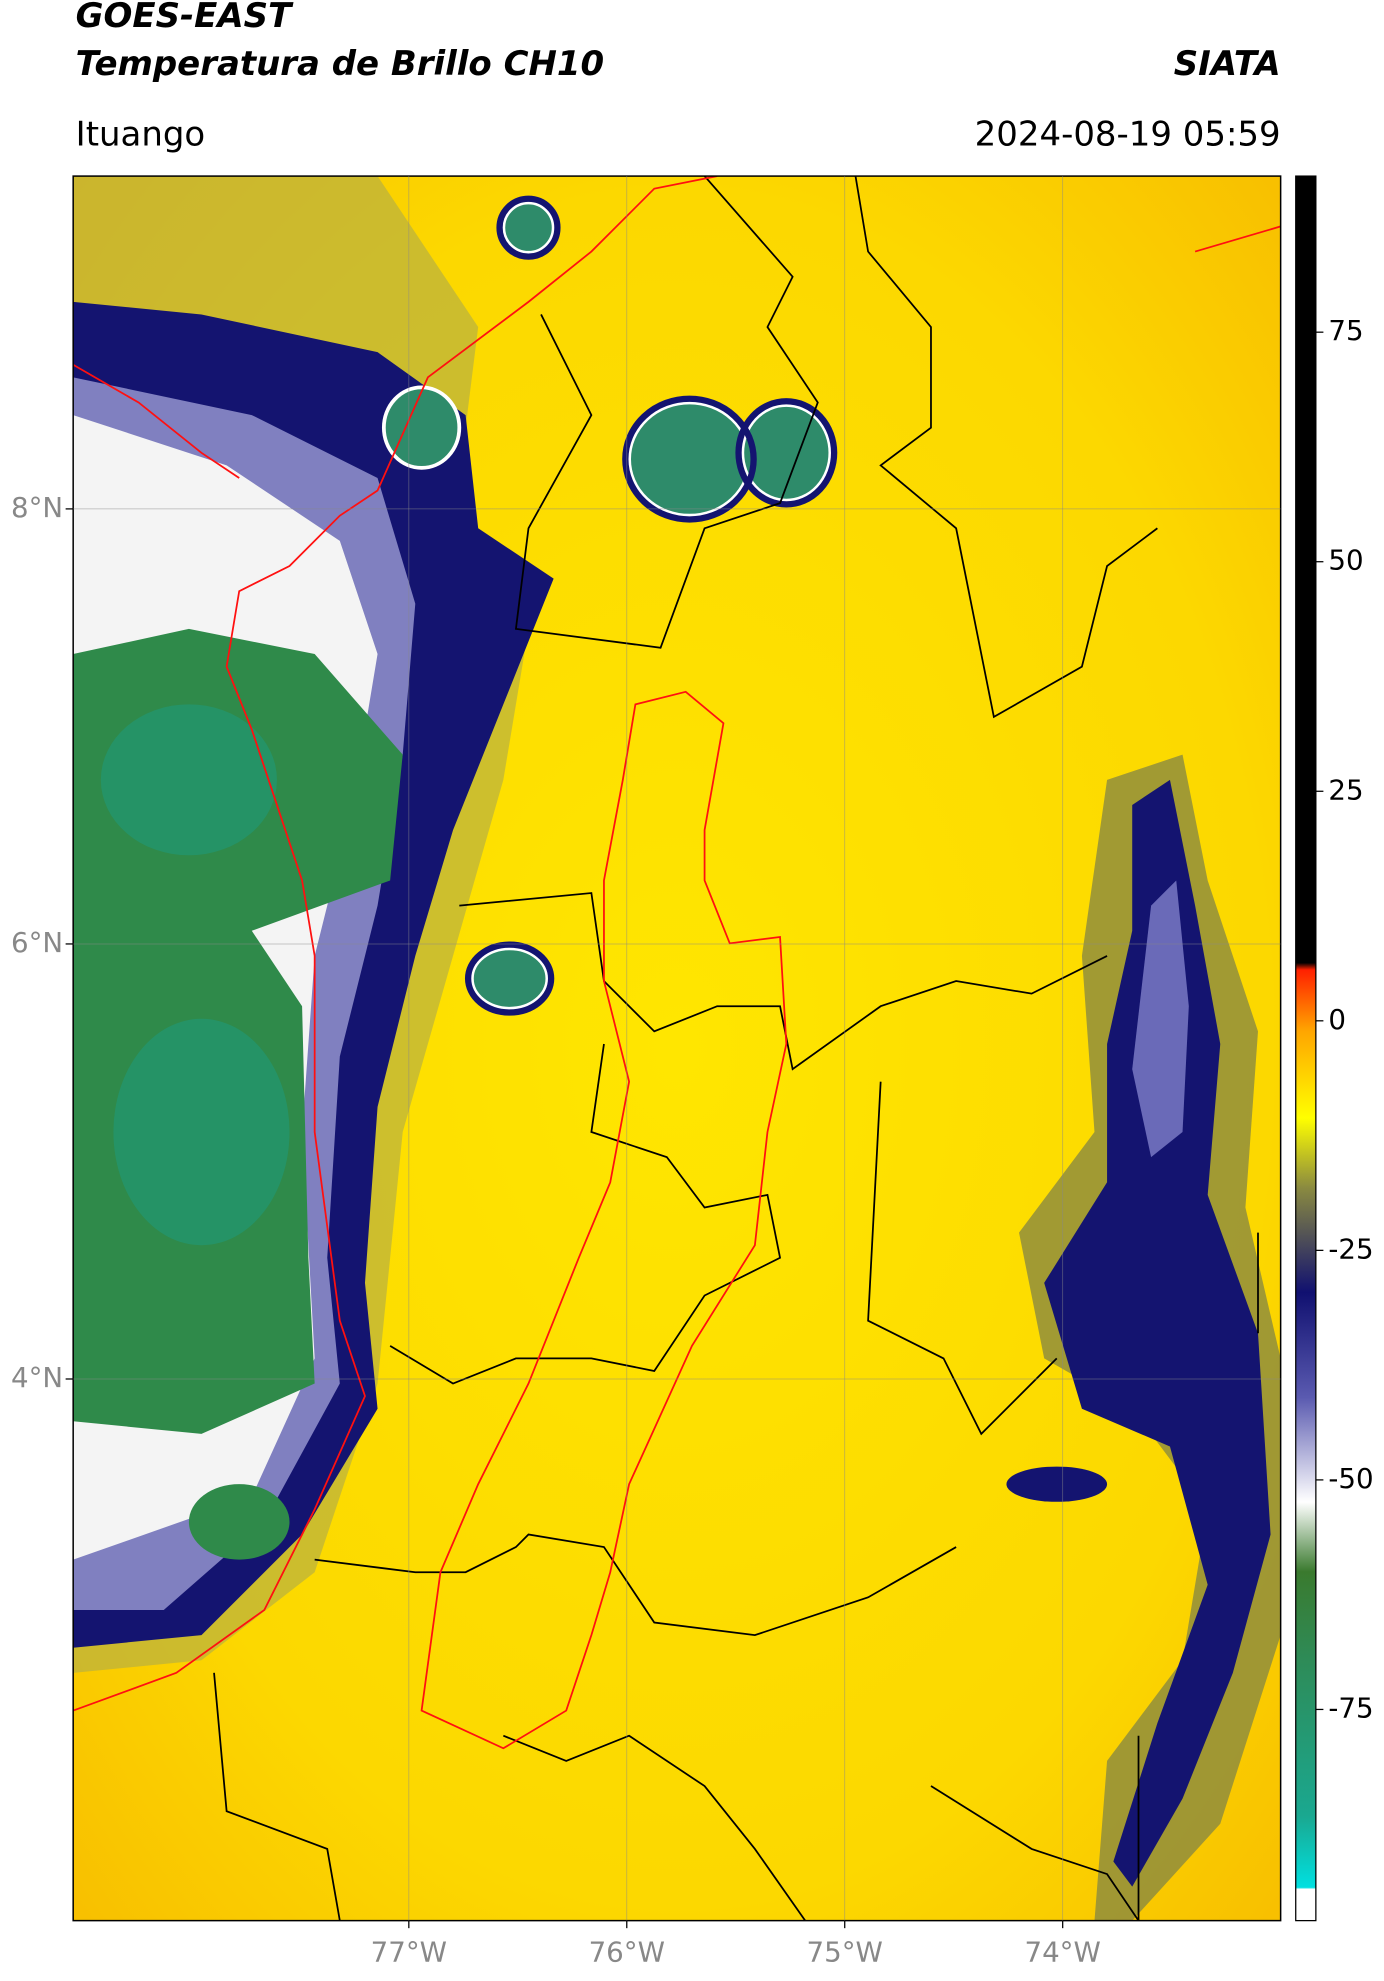 This screenshot has width=1384, height=1981. Describe the element at coordinates (340, 64) in the screenshot. I see `title: Temperatura de Brillo CH10` at that location.